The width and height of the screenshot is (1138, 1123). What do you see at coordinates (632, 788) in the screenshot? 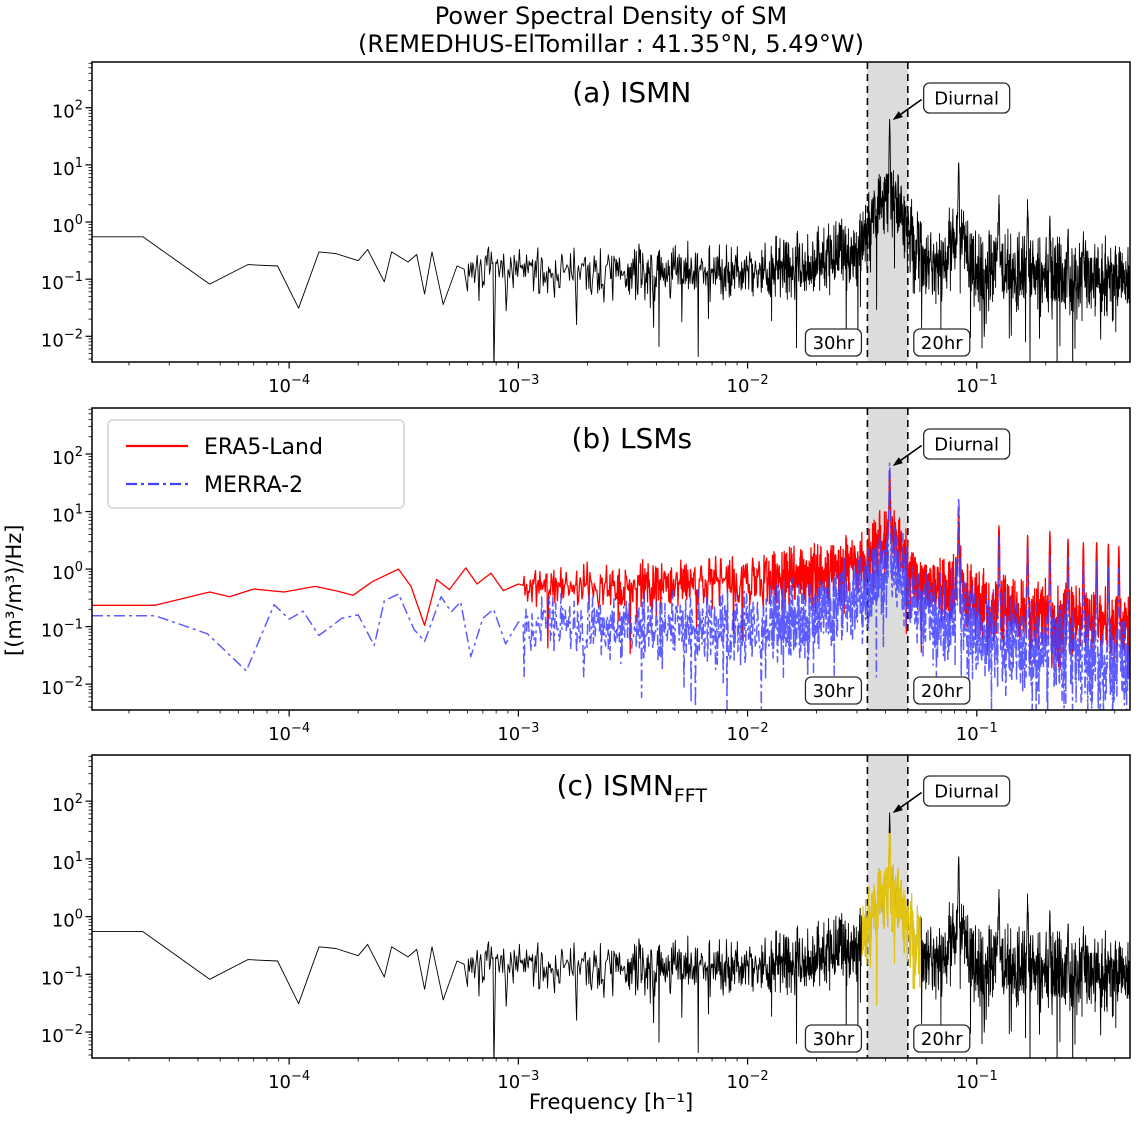
I see `panel-title: (c) ISMNFFT` at bounding box center [632, 788].